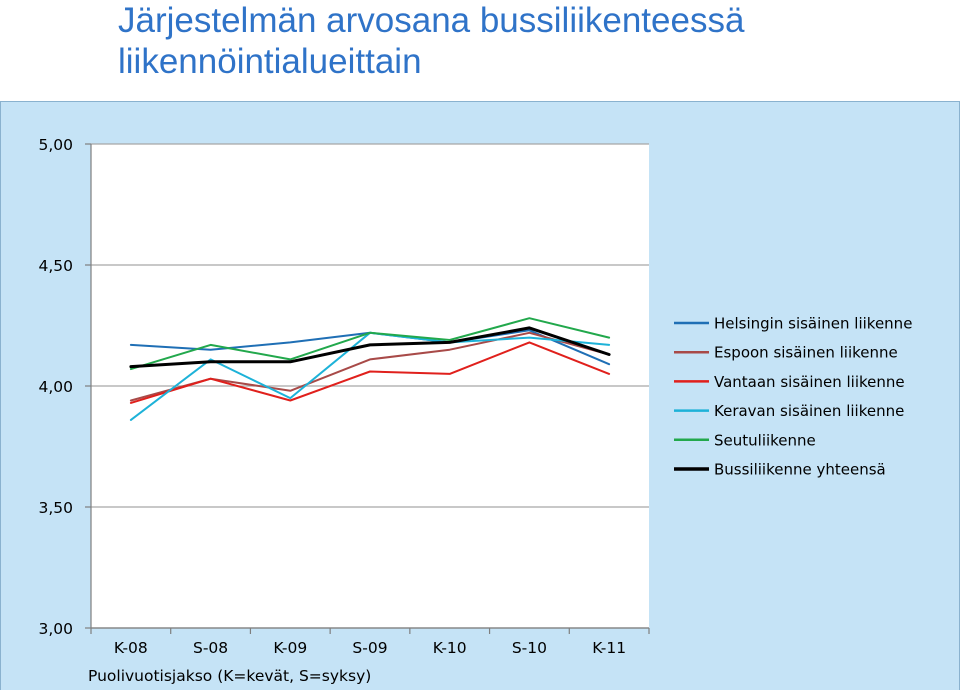 This screenshot has height=690, width=960. Describe the element at coordinates (131, 648) in the screenshot. I see `x-tick-label: K-08` at that location.